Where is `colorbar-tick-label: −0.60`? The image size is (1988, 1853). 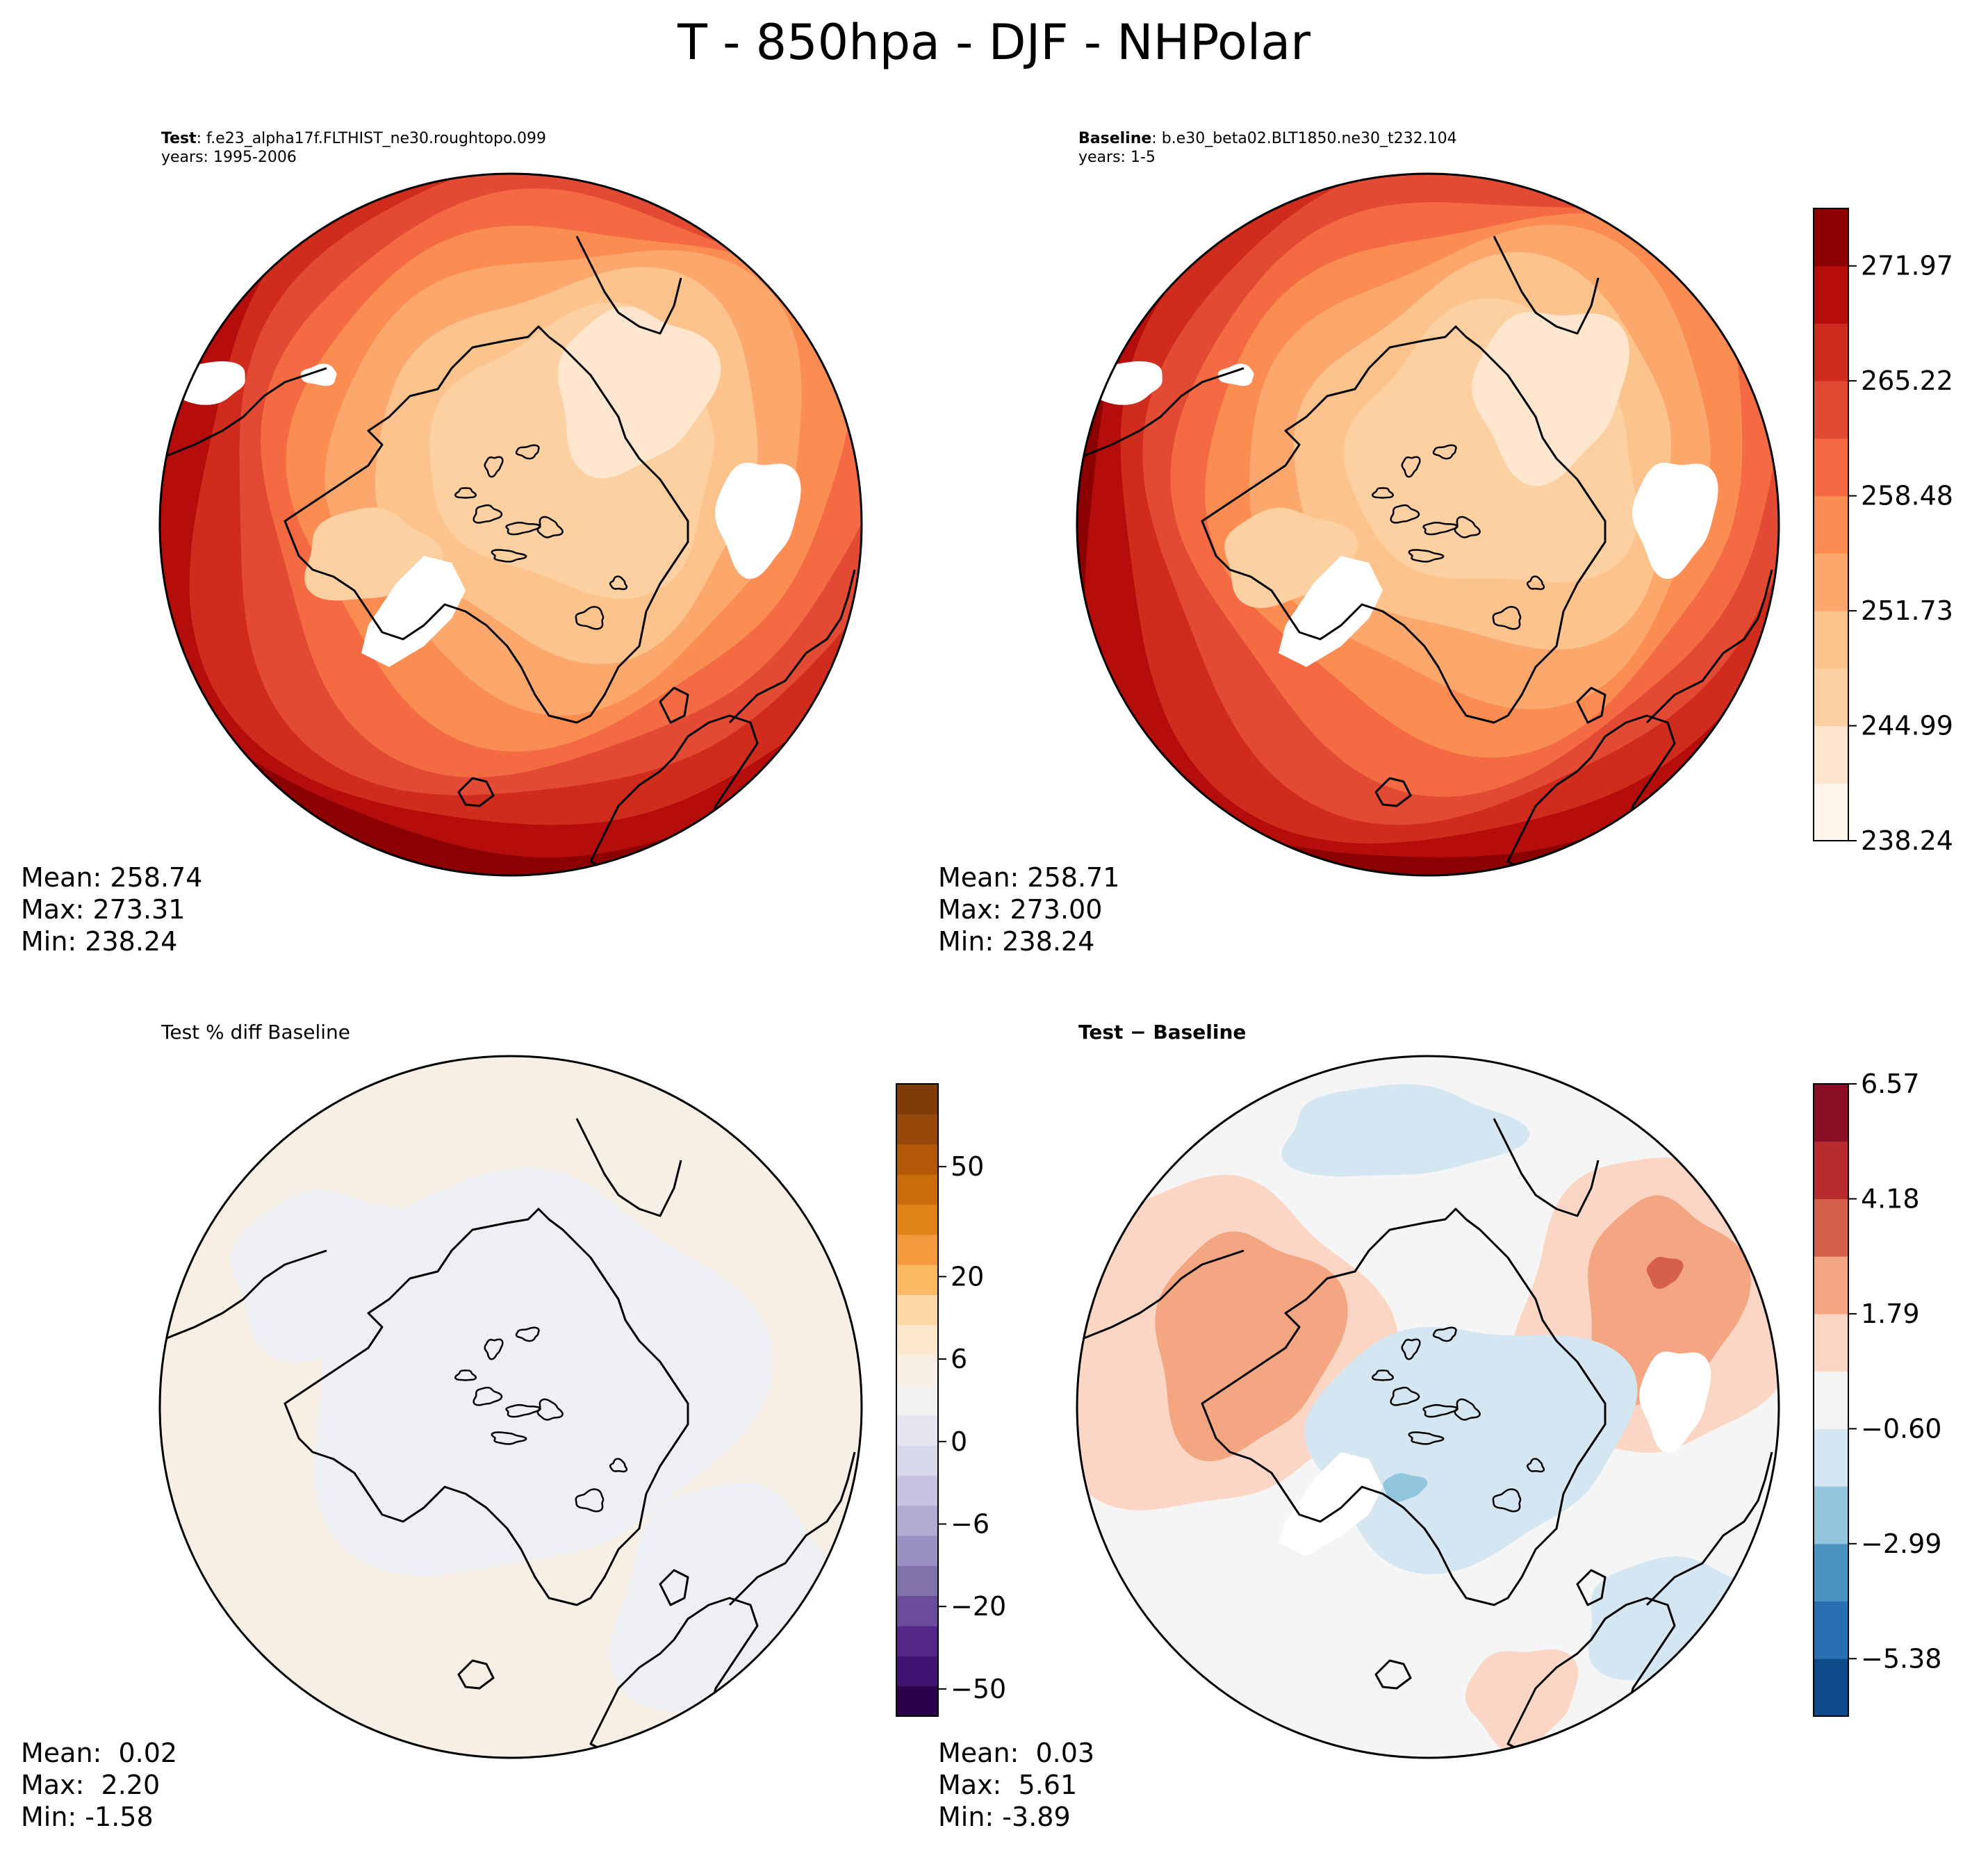
colorbar-tick-label: −0.60 is located at coordinates (1901, 1428).